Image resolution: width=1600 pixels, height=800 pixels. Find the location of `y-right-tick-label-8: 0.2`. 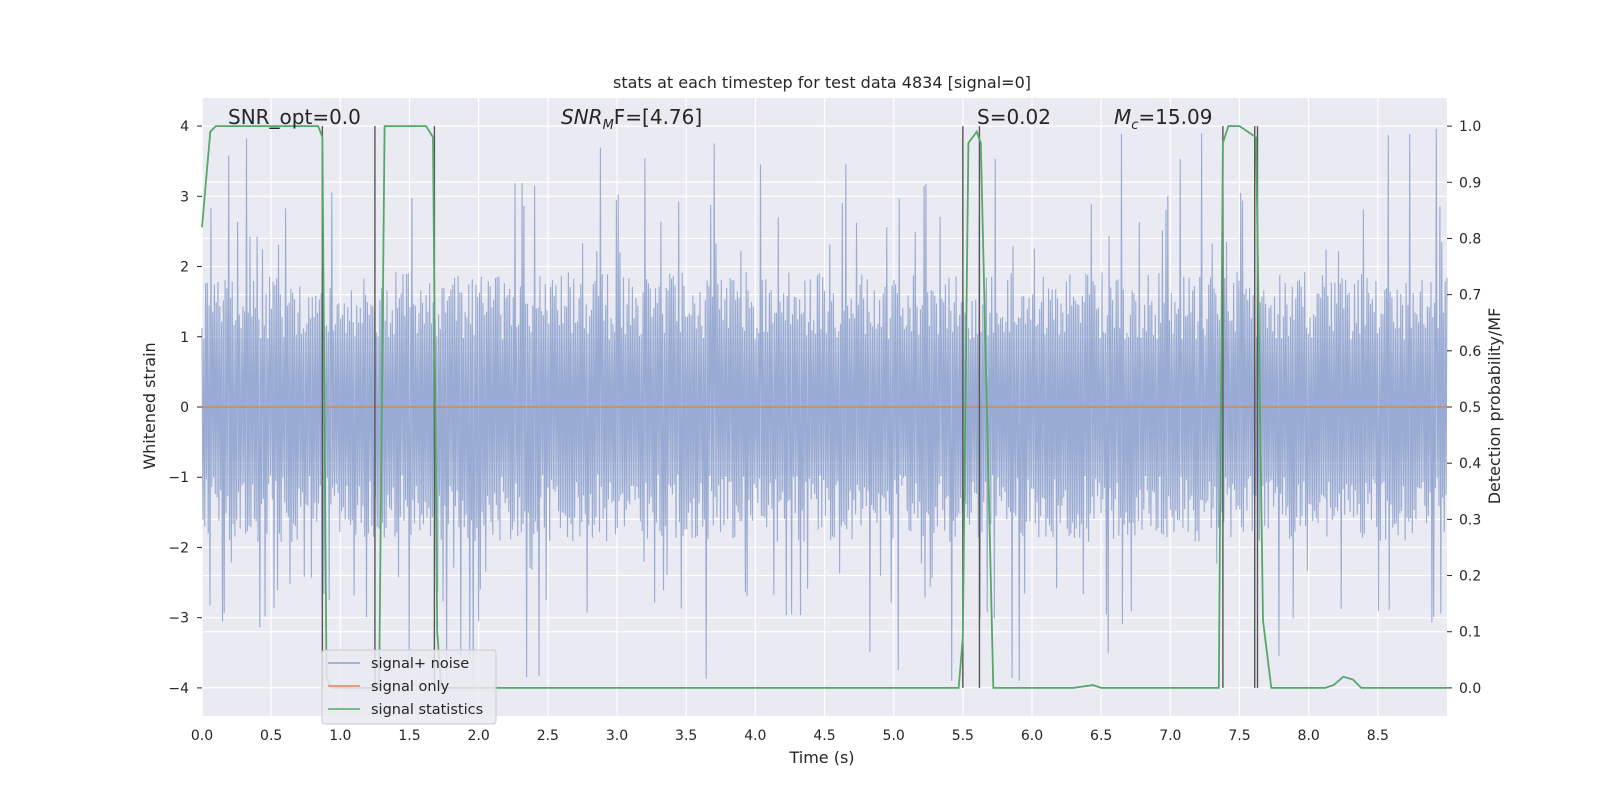

y-right-tick-label-8: 0.2 is located at coordinates (1470, 577).